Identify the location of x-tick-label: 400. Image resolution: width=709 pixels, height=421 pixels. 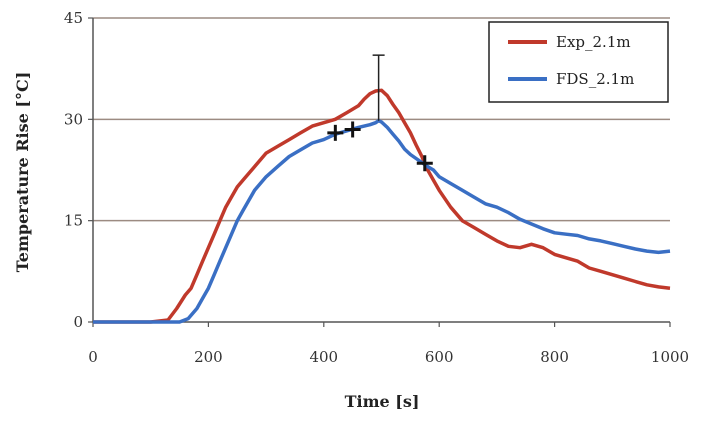
(323, 357).